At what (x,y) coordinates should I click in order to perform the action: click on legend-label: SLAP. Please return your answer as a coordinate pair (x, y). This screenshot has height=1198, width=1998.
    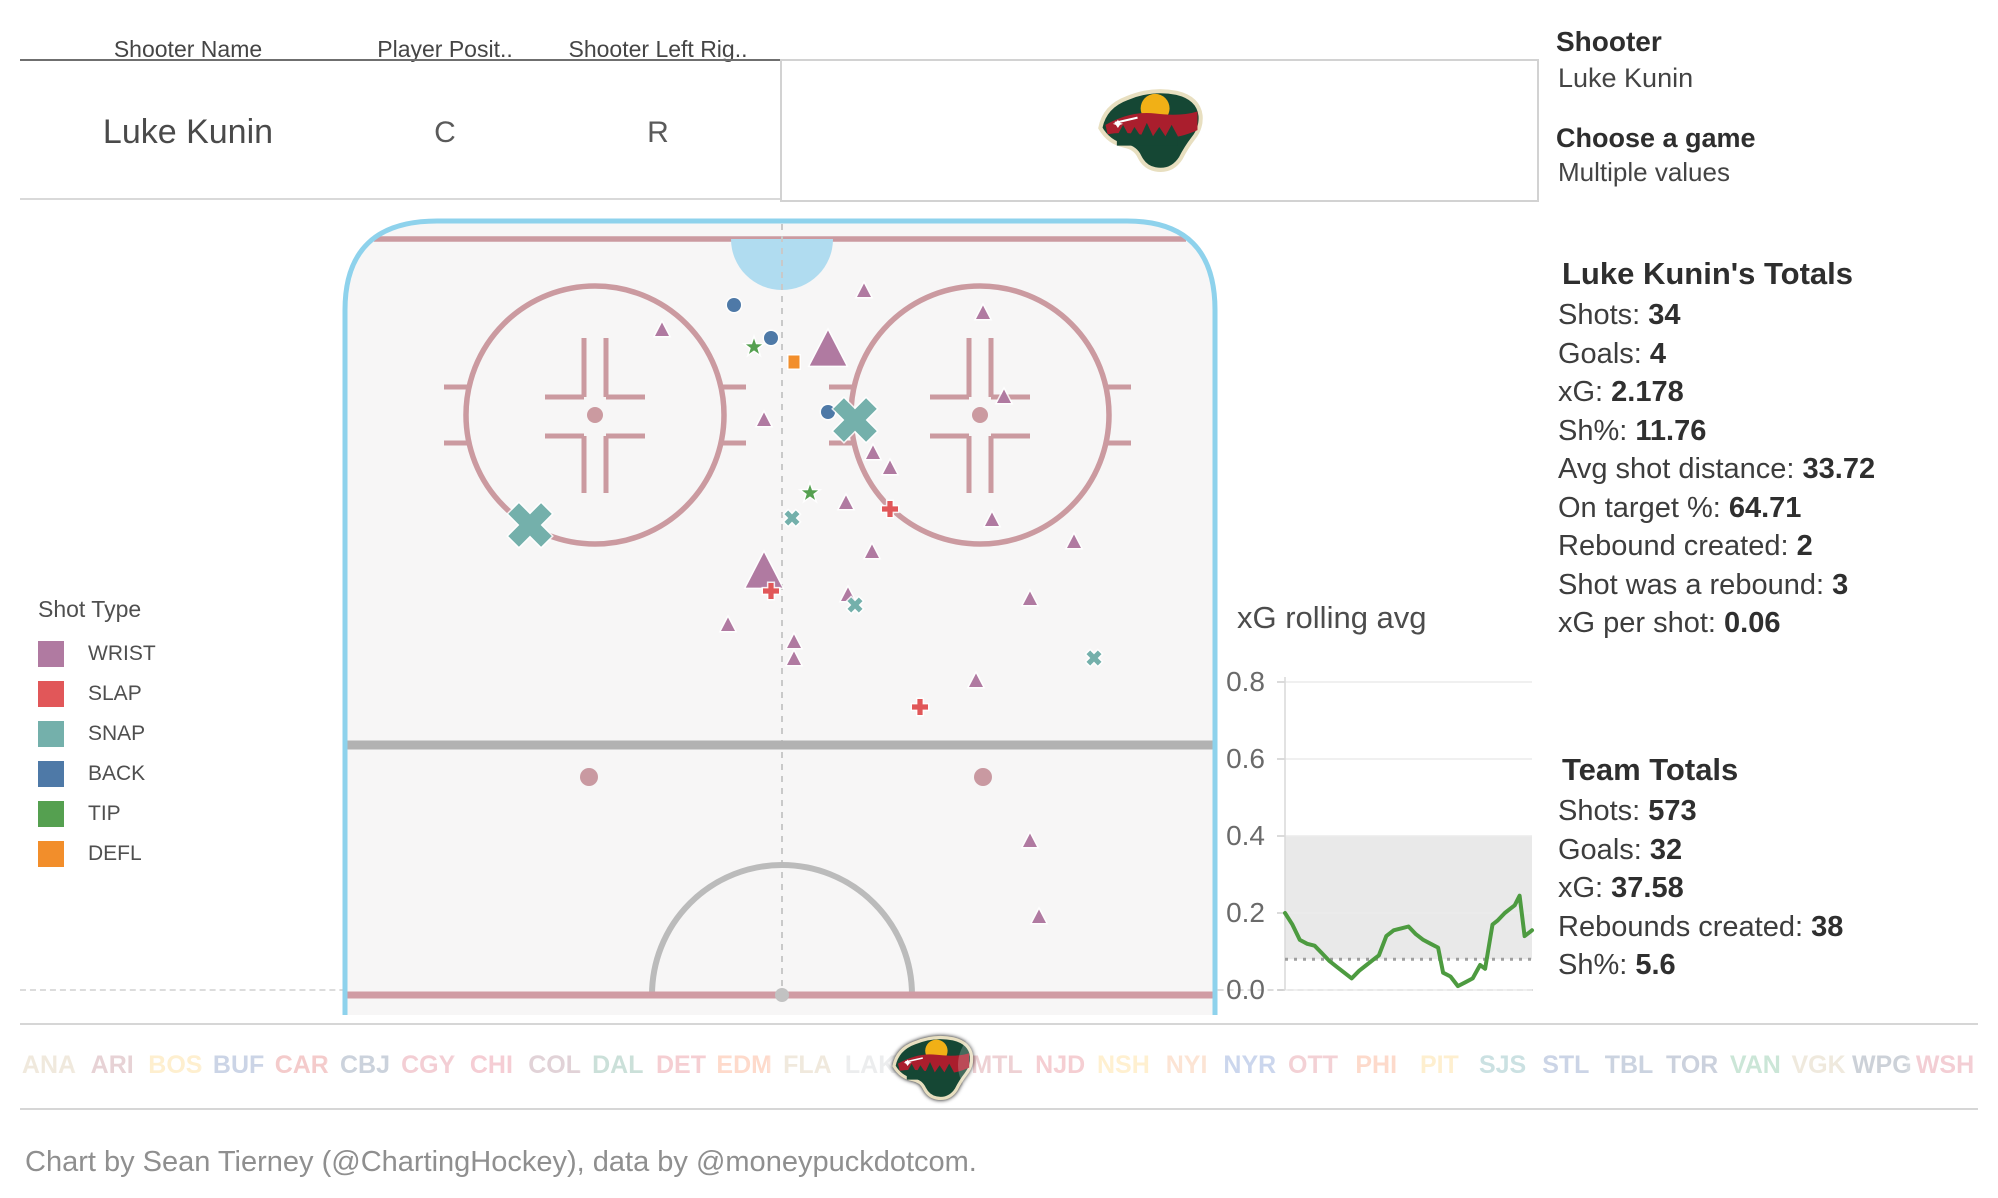
    Looking at the image, I should click on (115, 693).